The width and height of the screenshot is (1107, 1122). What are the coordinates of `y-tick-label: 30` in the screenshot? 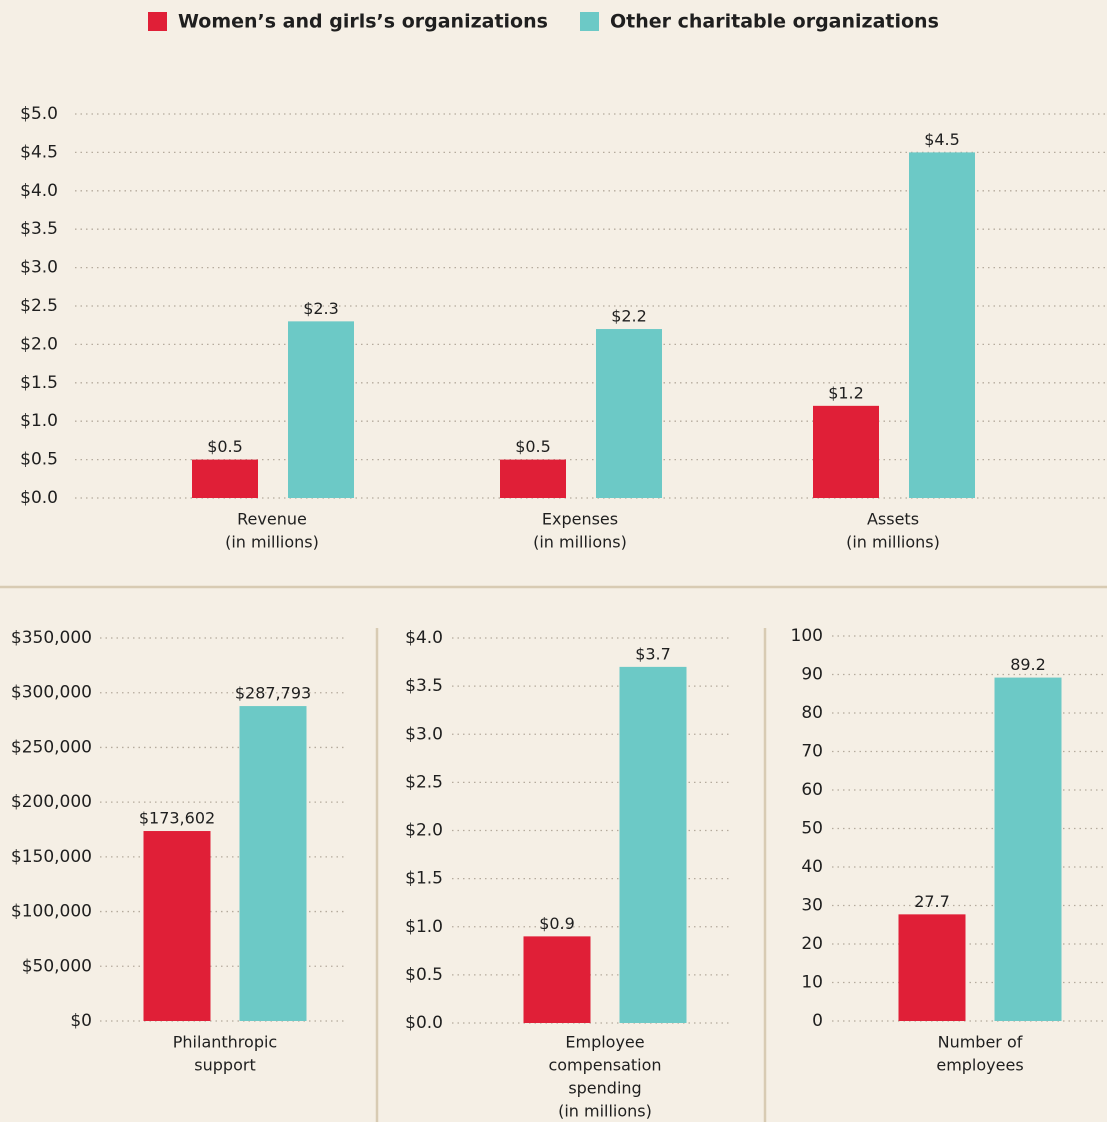 It's located at (812, 906).